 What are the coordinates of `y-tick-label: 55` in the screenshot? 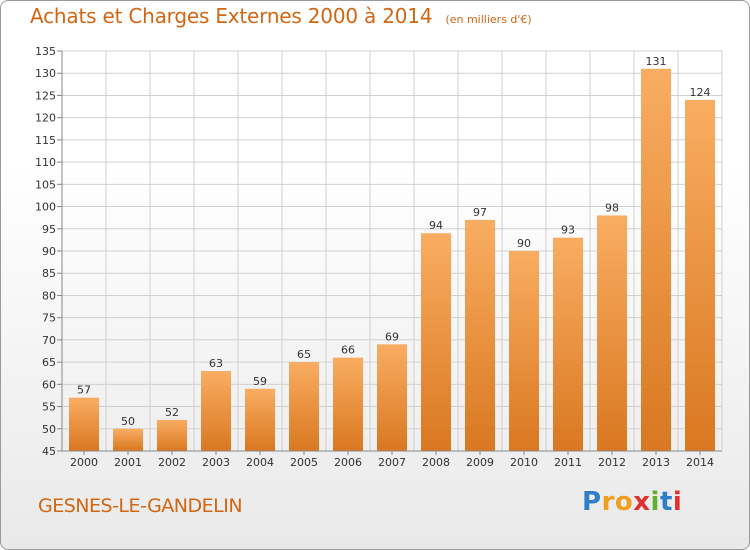 It's located at (49, 407).